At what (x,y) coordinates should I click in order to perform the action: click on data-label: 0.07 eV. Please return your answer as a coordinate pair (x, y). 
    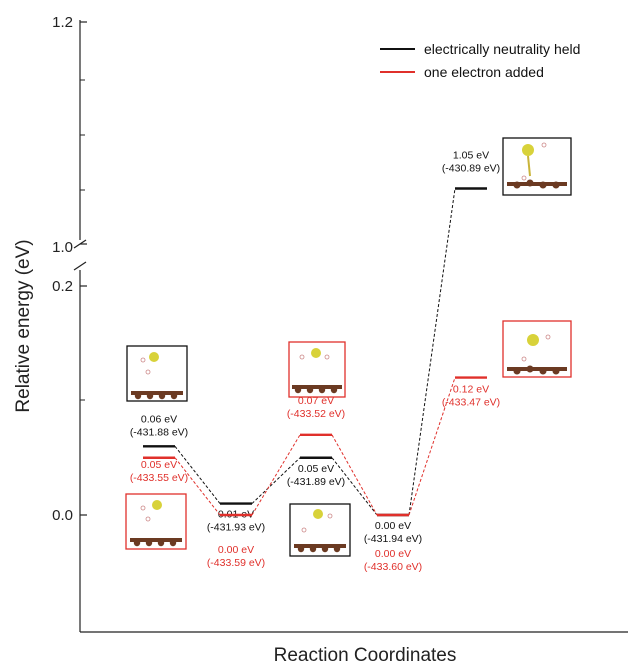
    Looking at the image, I should click on (316, 401).